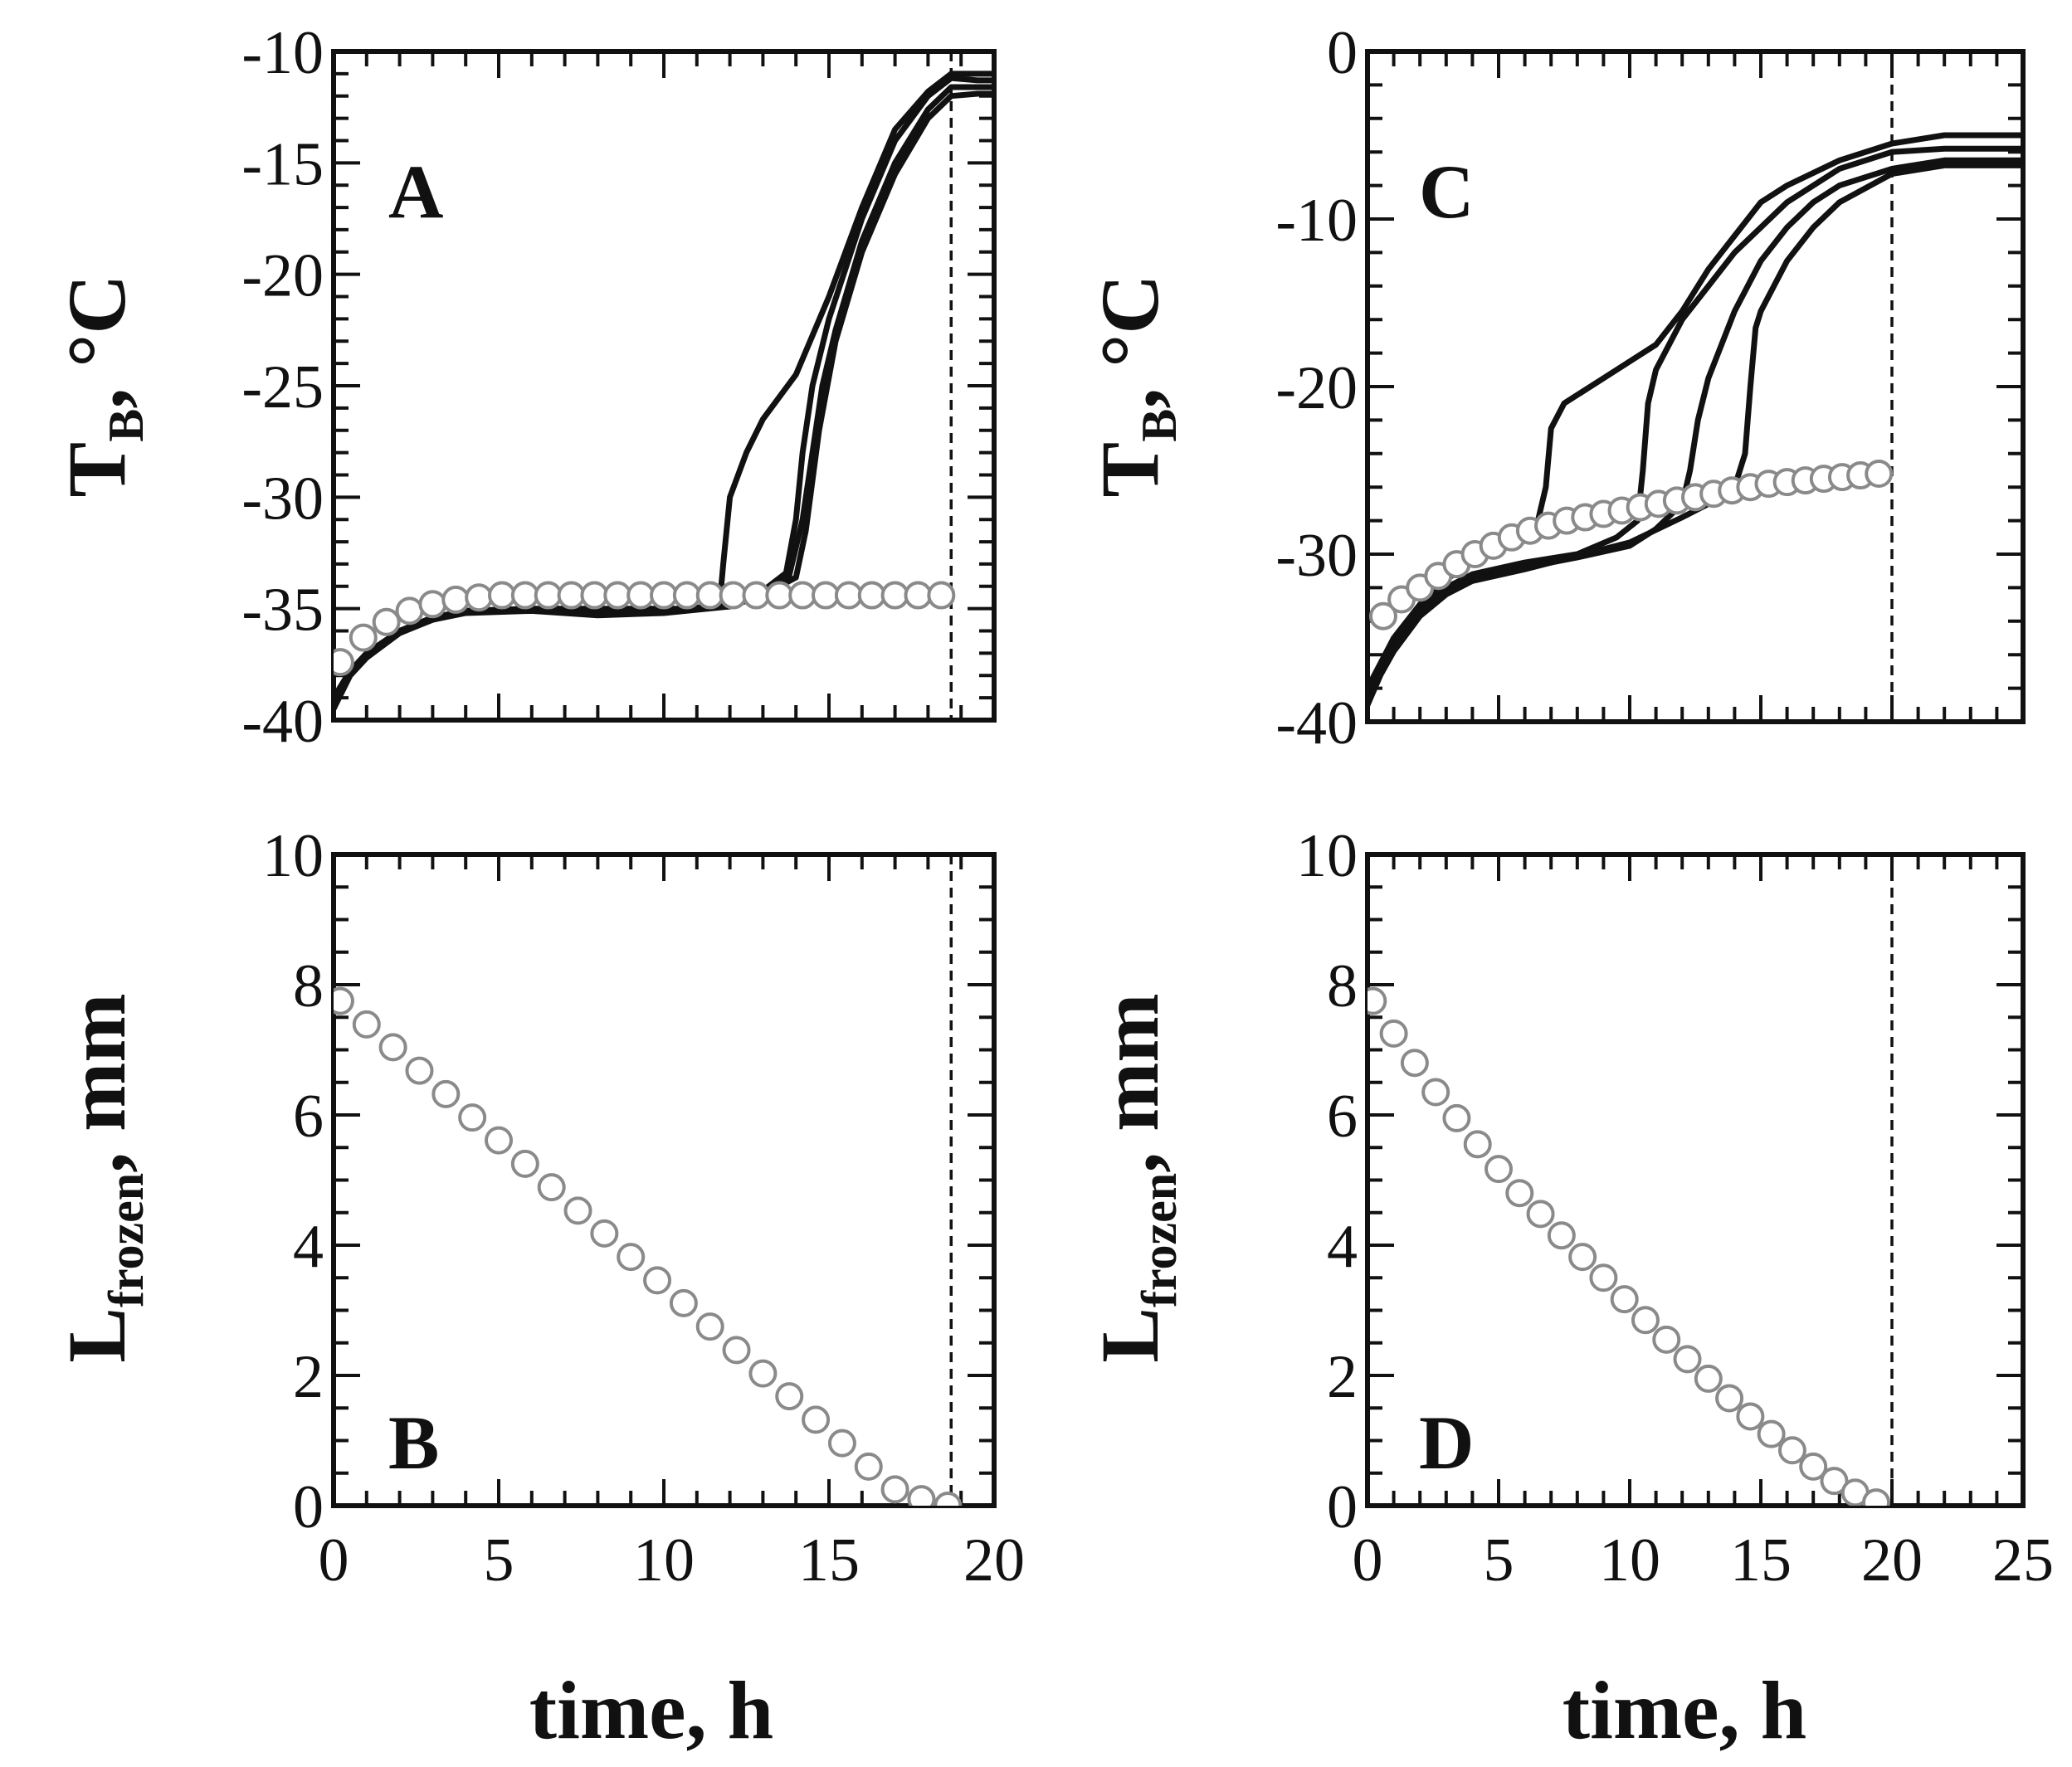  I want to click on panel-d-x-tick-label: 15, so click(1761, 1560).